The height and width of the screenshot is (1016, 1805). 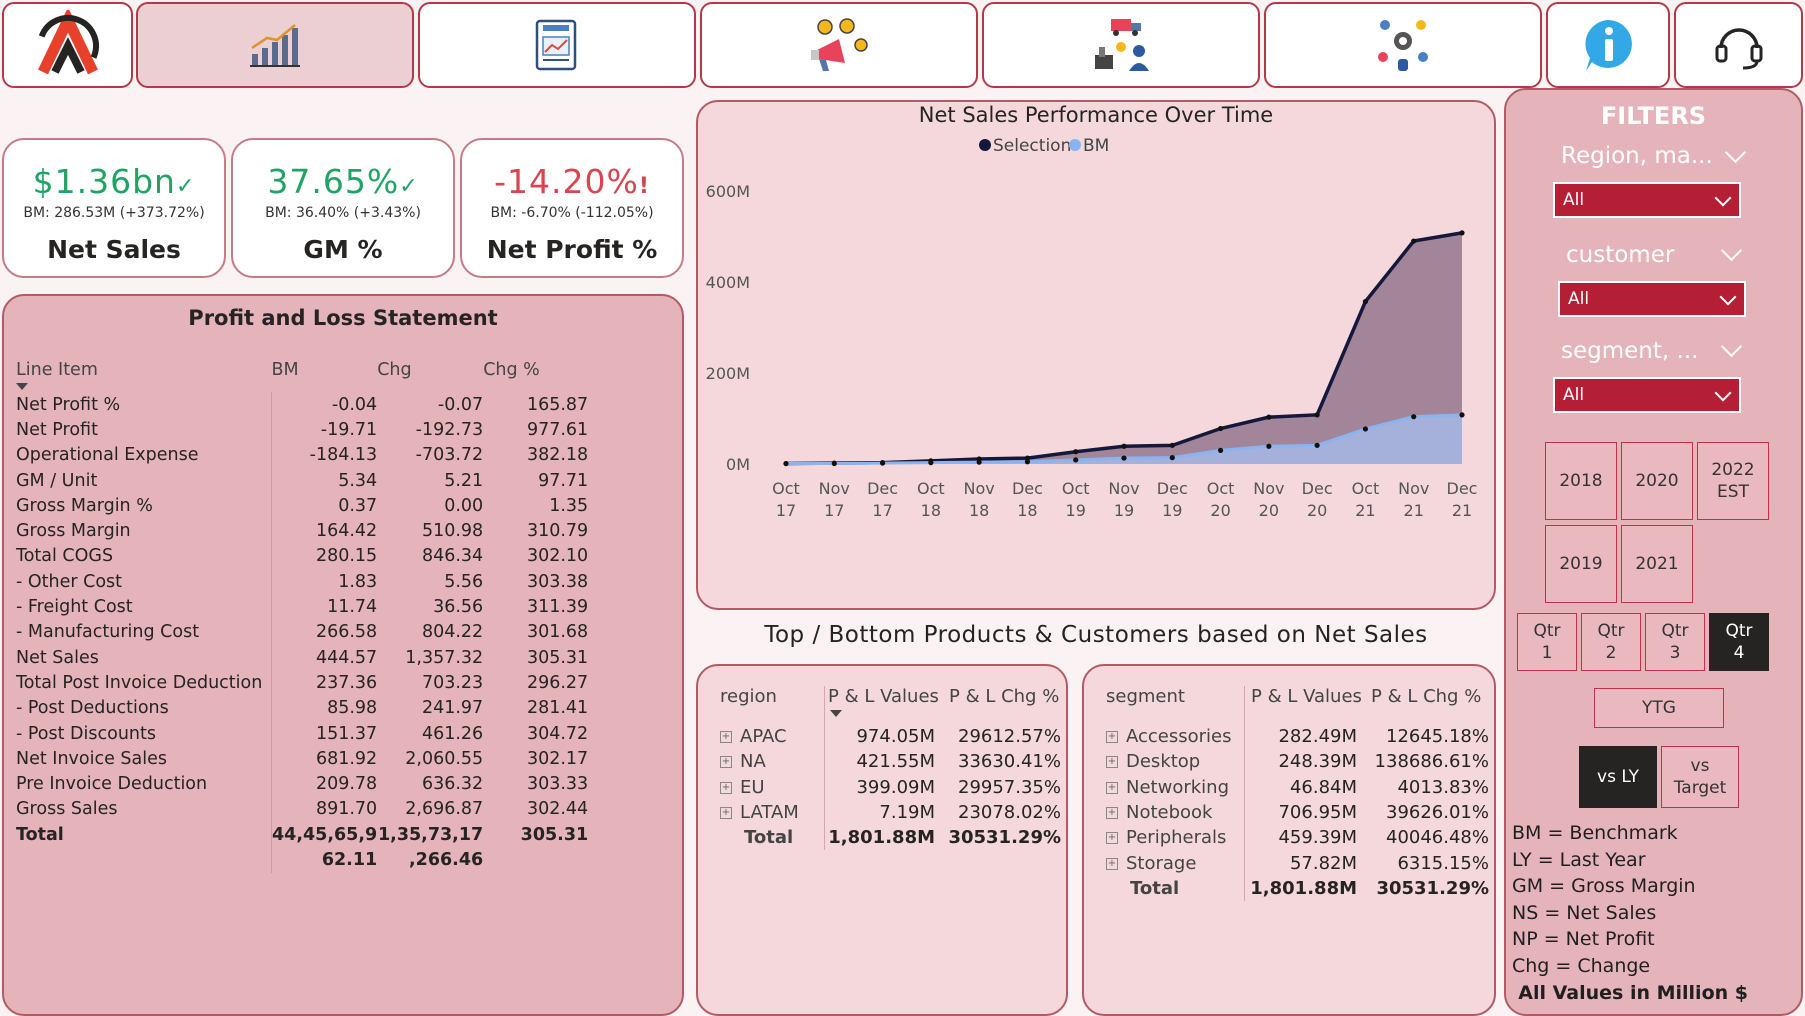 I want to click on quarter-button-3: Qtr 3, so click(x=1675, y=642).